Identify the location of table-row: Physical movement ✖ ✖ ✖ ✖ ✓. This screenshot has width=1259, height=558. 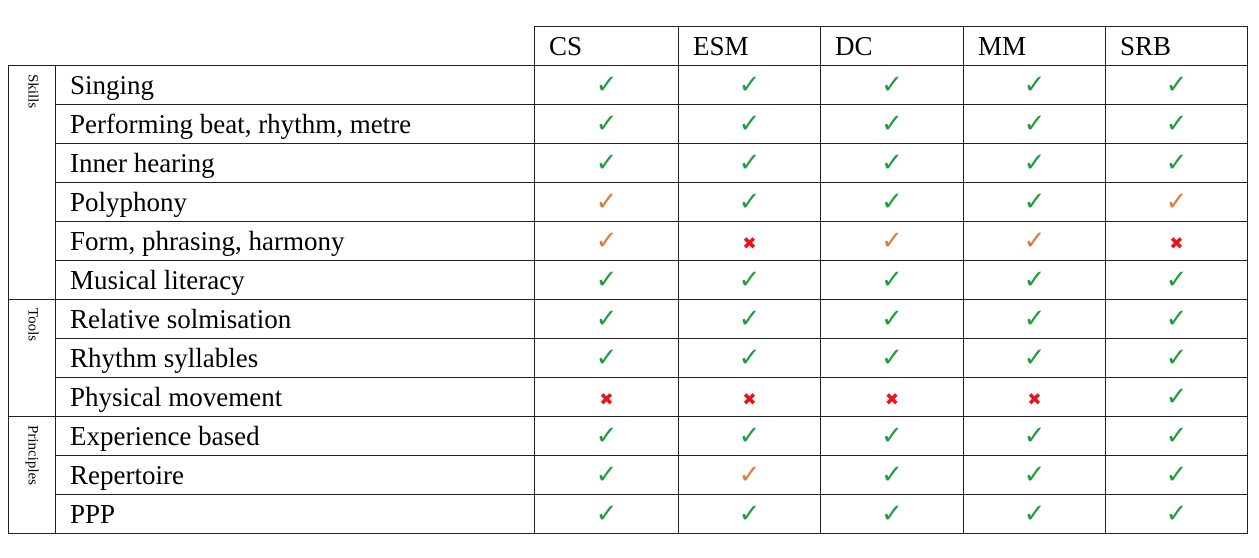
(628, 397).